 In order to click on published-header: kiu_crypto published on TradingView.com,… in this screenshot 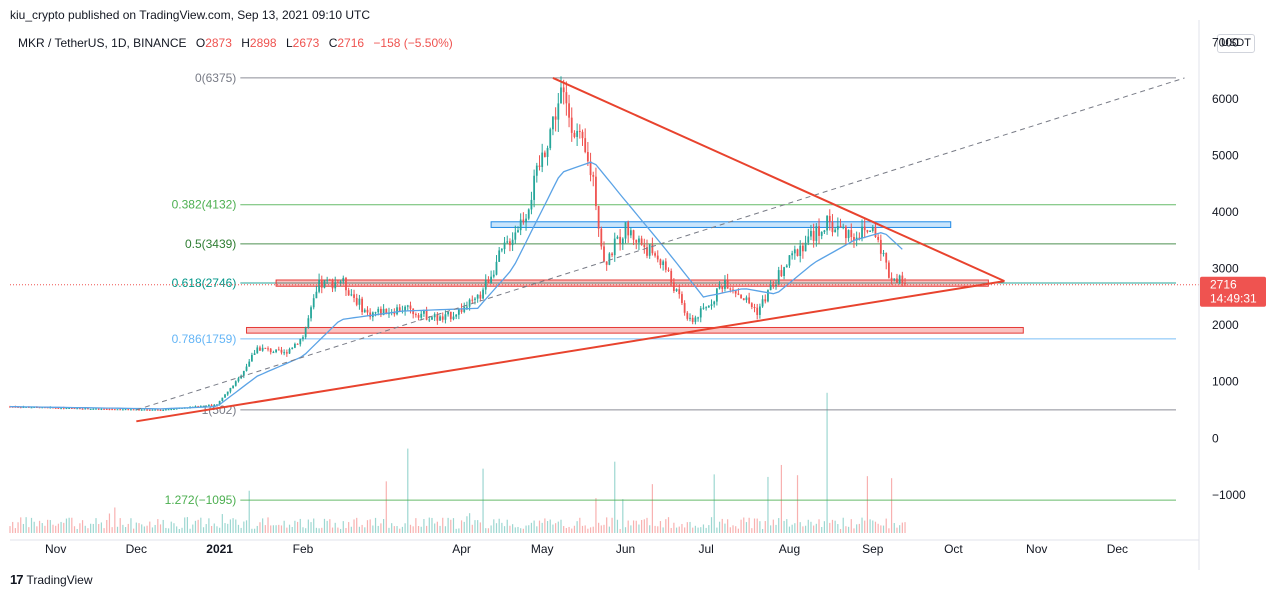, I will do `click(190, 15)`.